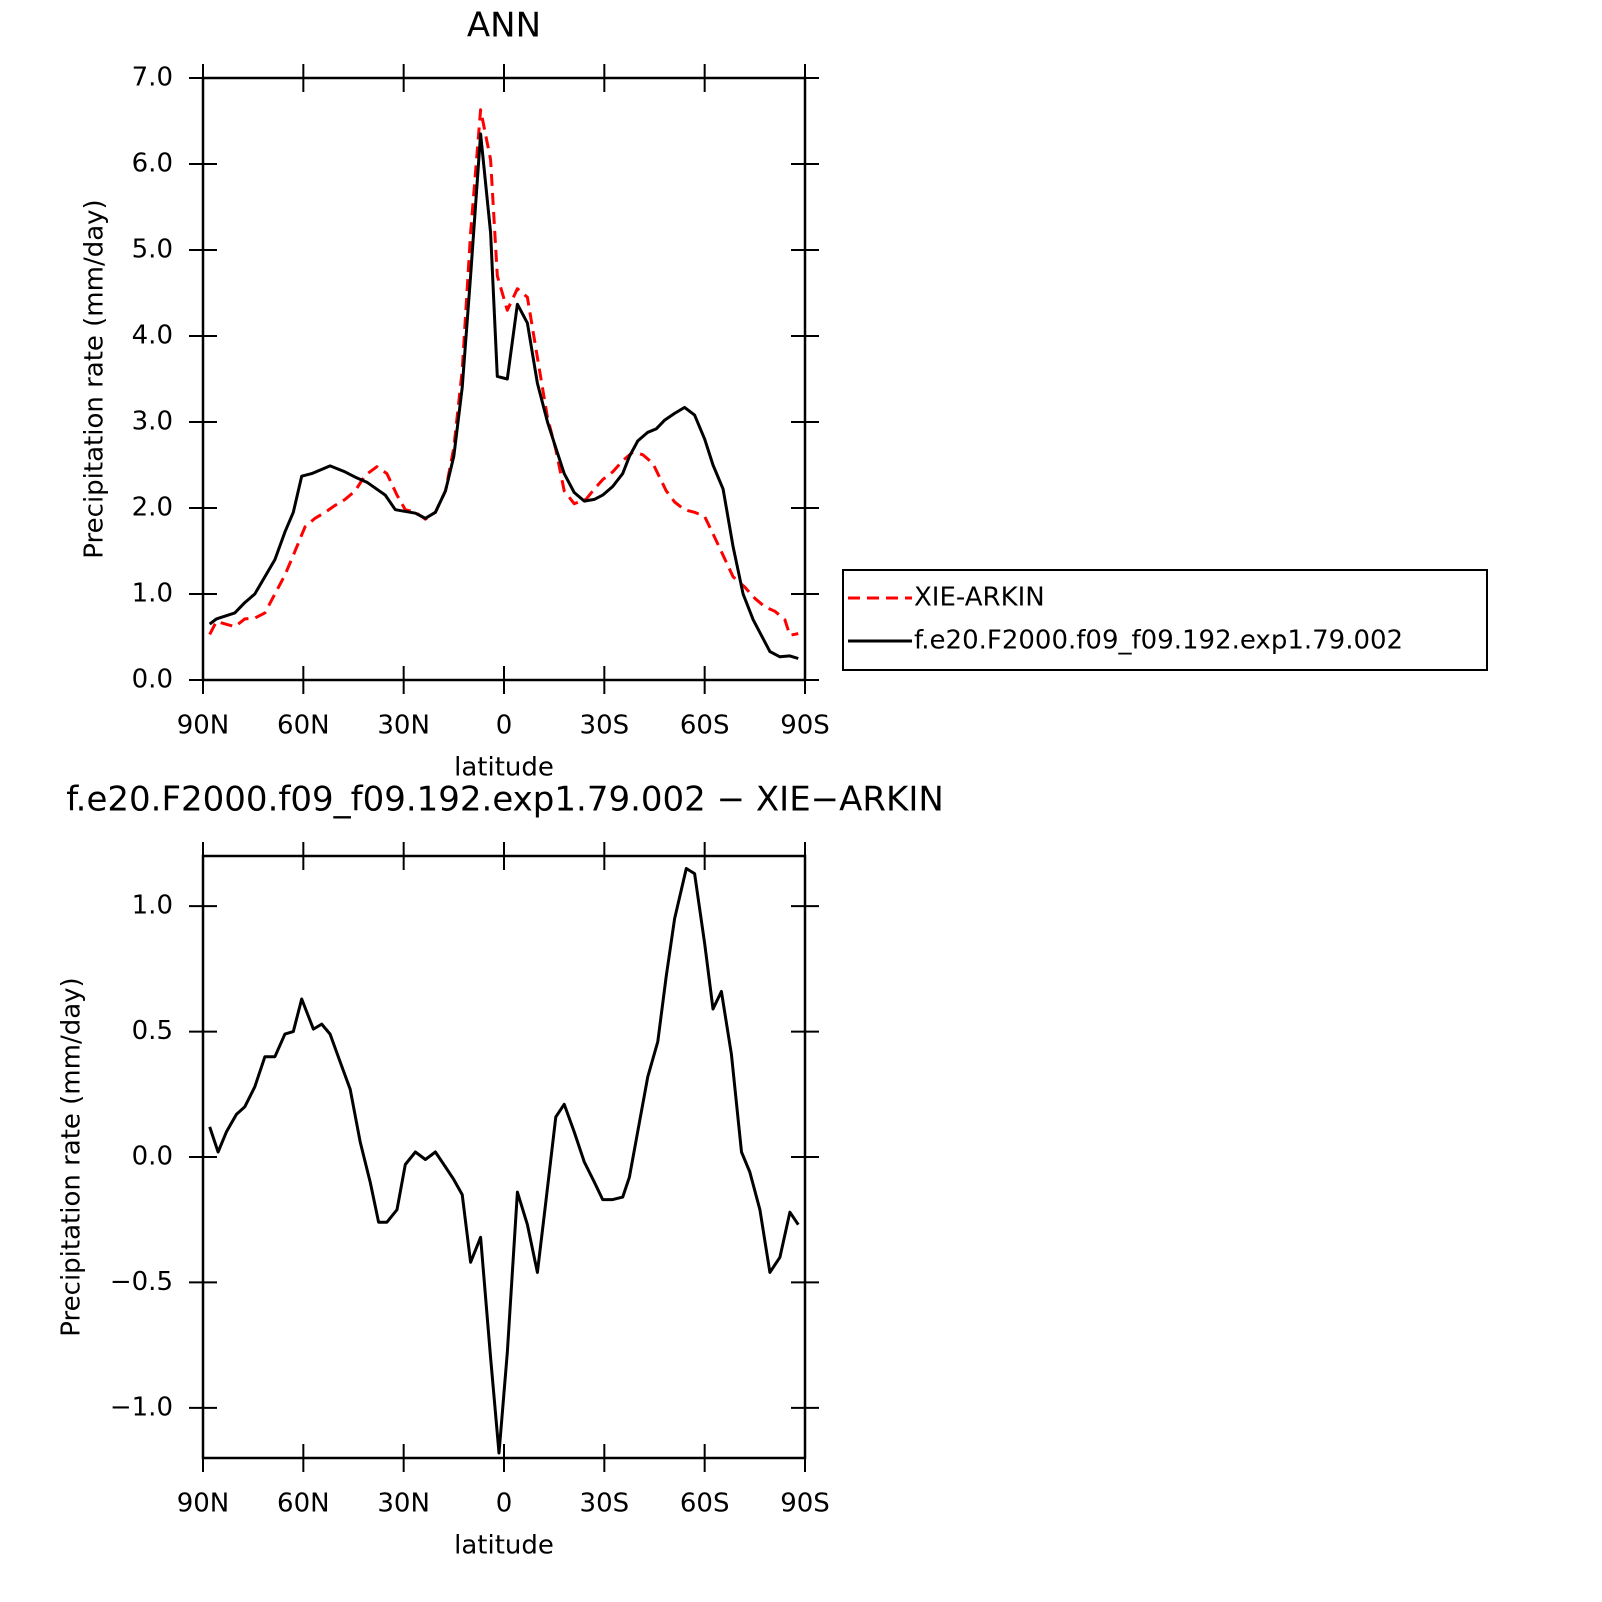 The height and width of the screenshot is (1602, 1602). What do you see at coordinates (1165, 620) in the screenshot?
I see `legend-box` at bounding box center [1165, 620].